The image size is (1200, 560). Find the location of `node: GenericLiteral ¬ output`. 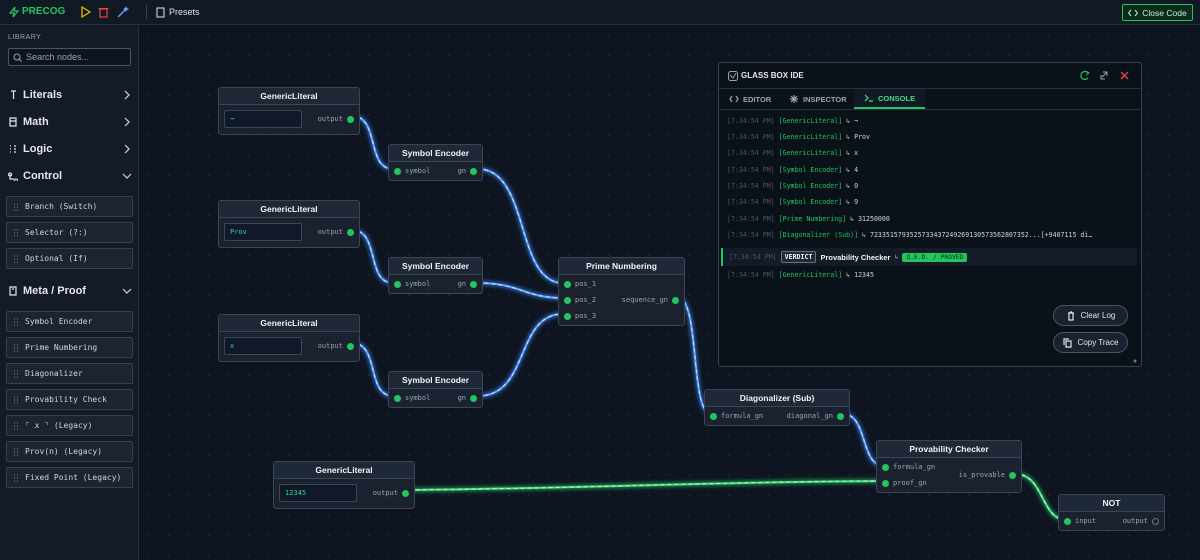

node: GenericLiteral ¬ output is located at coordinates (289, 111).